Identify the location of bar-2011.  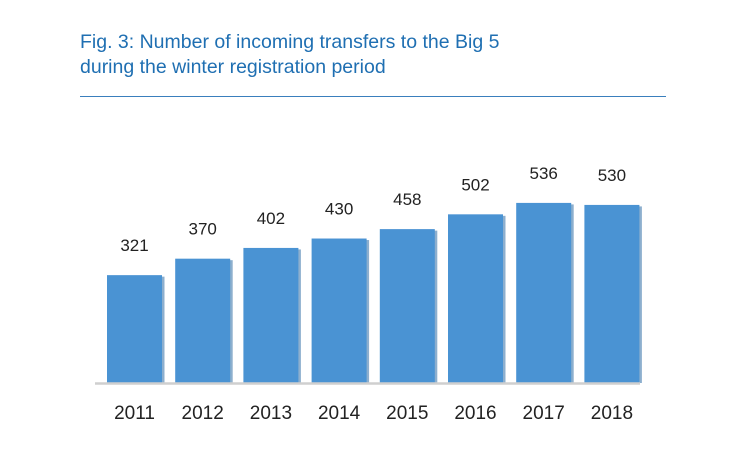
(134, 329).